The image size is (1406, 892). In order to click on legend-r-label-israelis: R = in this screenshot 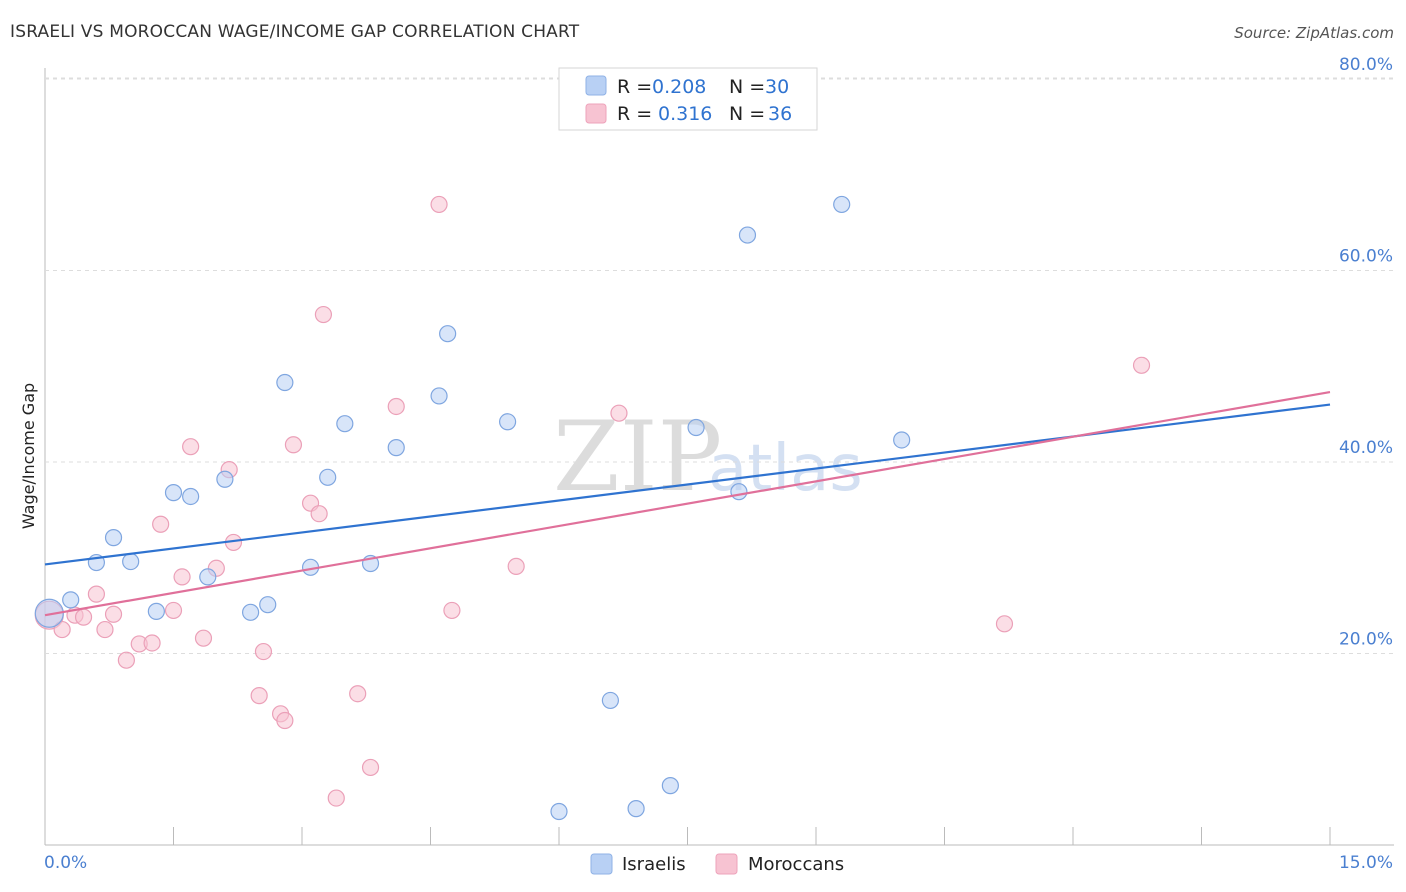, I will do `click(634, 87)`.